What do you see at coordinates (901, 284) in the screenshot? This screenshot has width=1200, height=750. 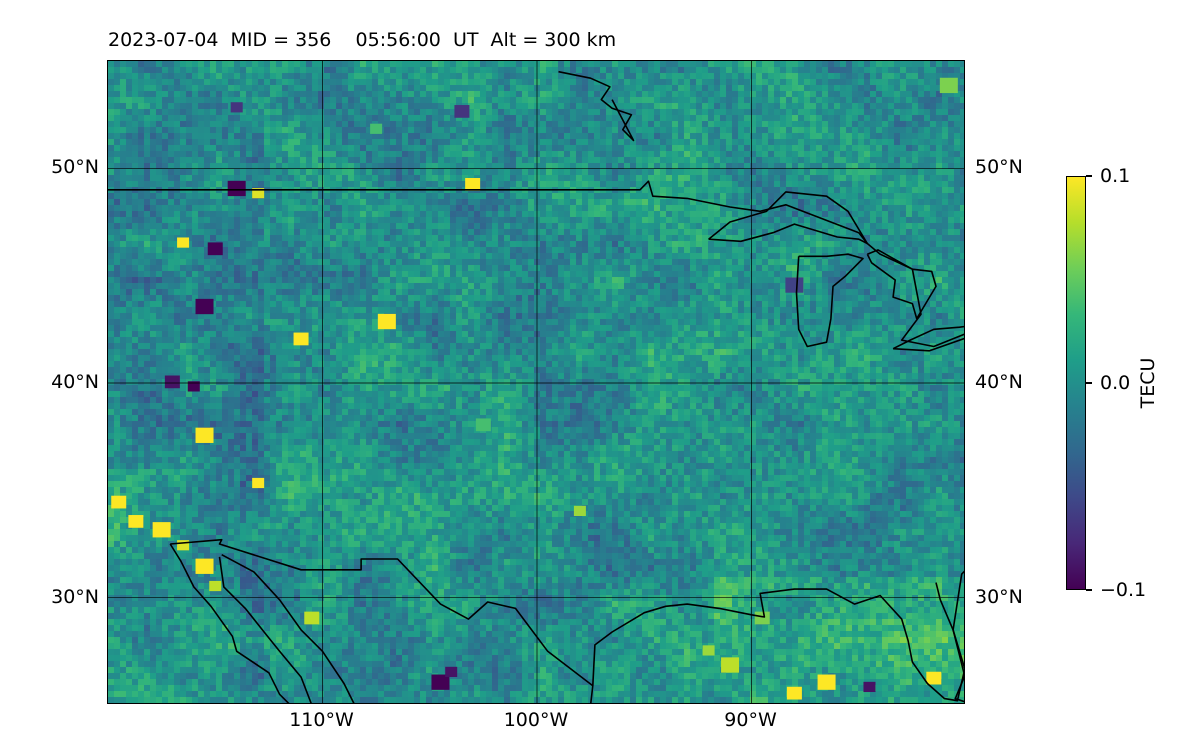 I see `boundary-lake-huron` at bounding box center [901, 284].